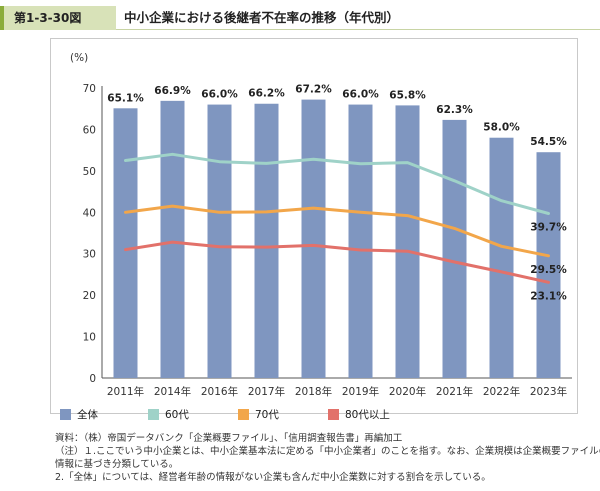 Image resolution: width=600 pixels, height=491 pixels. Describe the element at coordinates (172, 391) in the screenshot. I see `x-tick-label: 2014年` at that location.